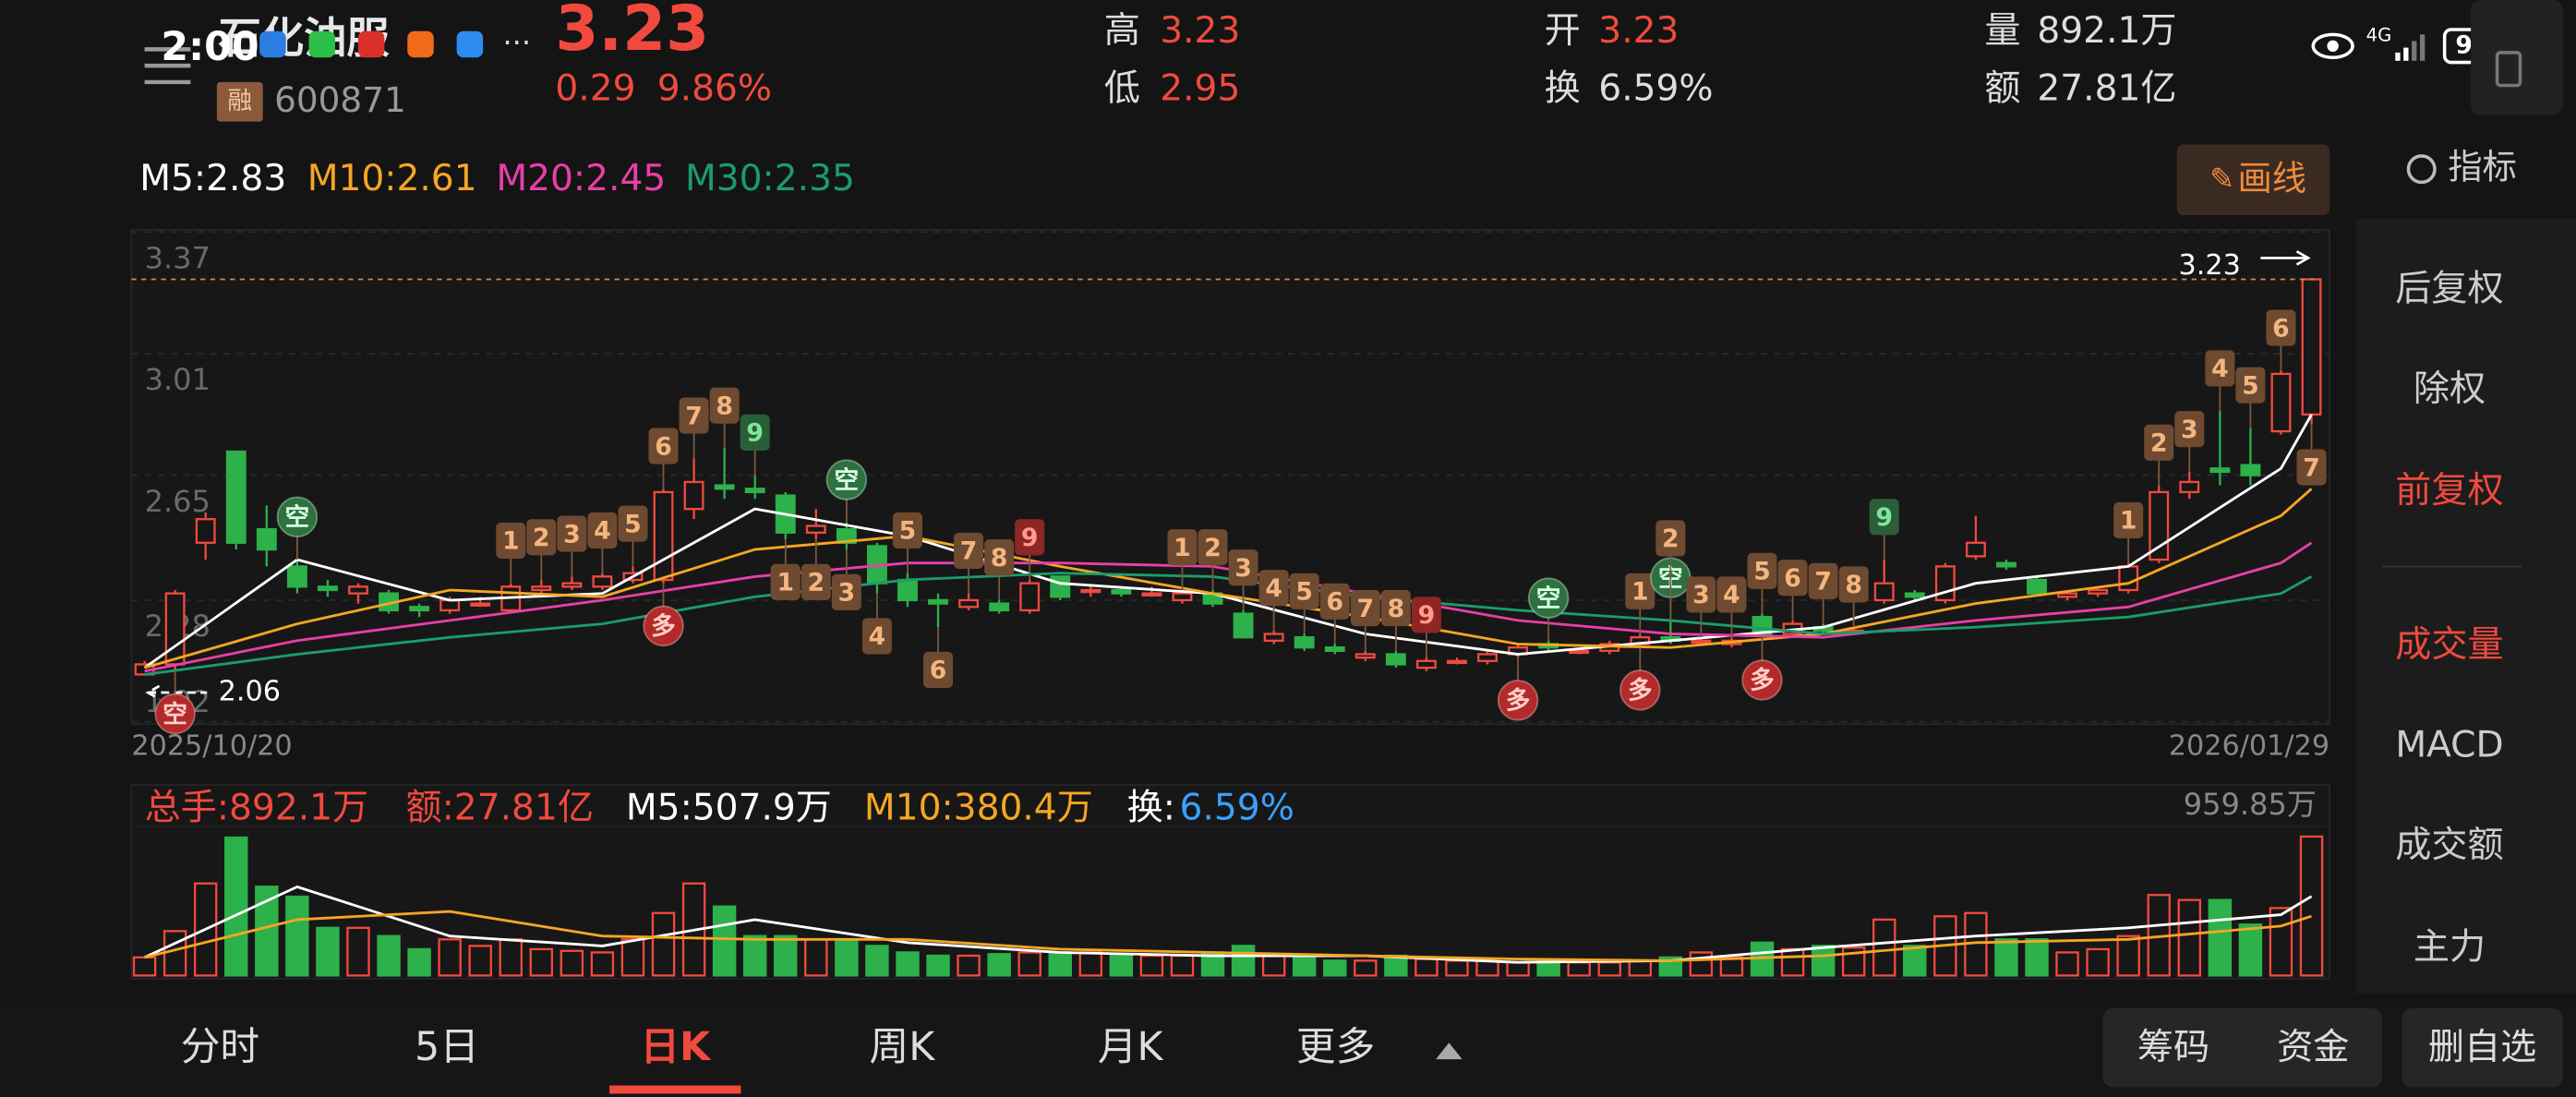 This screenshot has height=1097, width=2576. Describe the element at coordinates (2173, 1047) in the screenshot. I see `action-button: 筹码` at that location.